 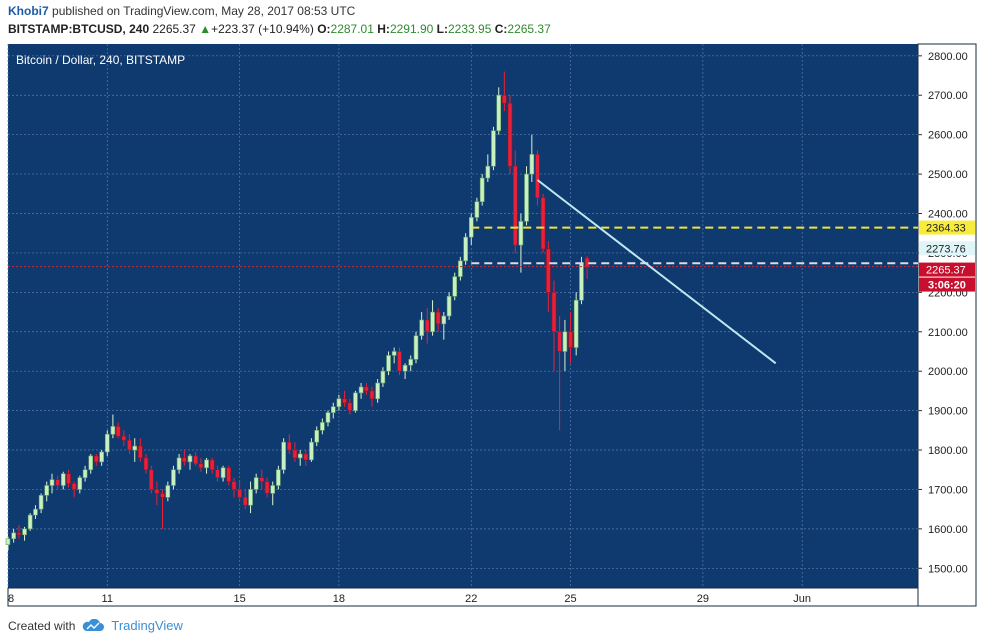 What do you see at coordinates (79, 29) in the screenshot?
I see `symbol-label: BITSTAMP:BTCUSD, 240` at bounding box center [79, 29].